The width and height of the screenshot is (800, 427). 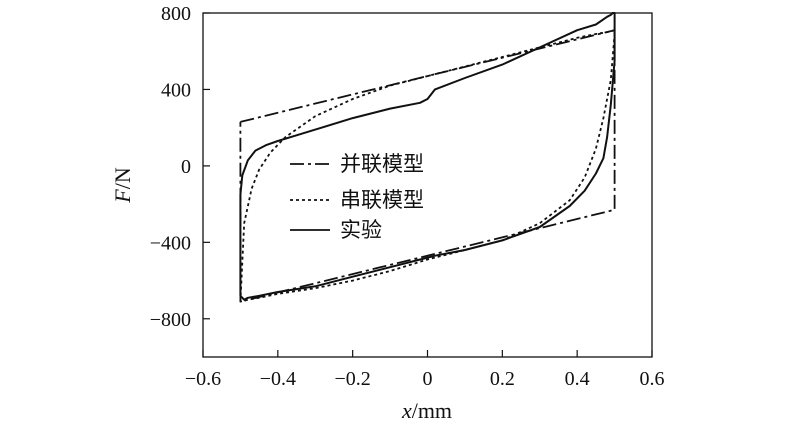 I want to click on x-tick-label: 0, so click(x=428, y=379).